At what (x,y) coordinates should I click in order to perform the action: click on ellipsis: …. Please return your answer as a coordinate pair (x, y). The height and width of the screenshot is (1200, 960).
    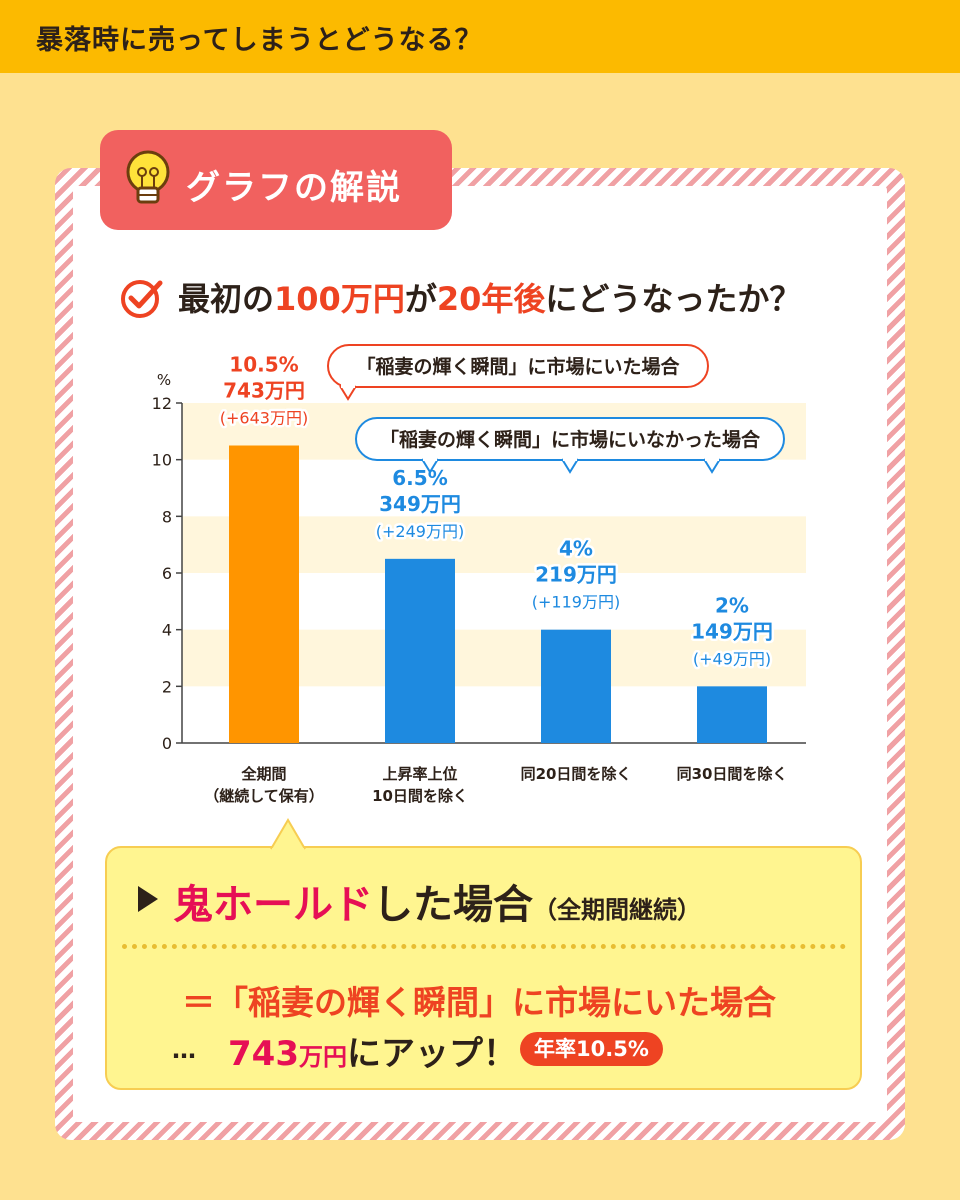
    Looking at the image, I should click on (184, 1050).